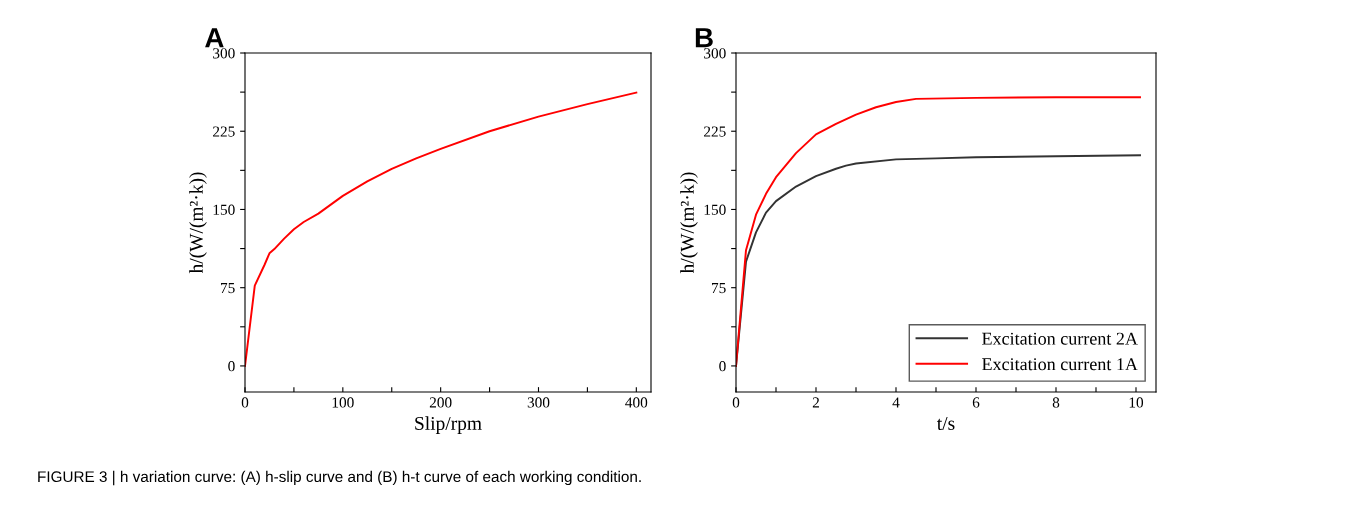  Describe the element at coordinates (1056, 402) in the screenshot. I see `x-tick-label: 8` at that location.